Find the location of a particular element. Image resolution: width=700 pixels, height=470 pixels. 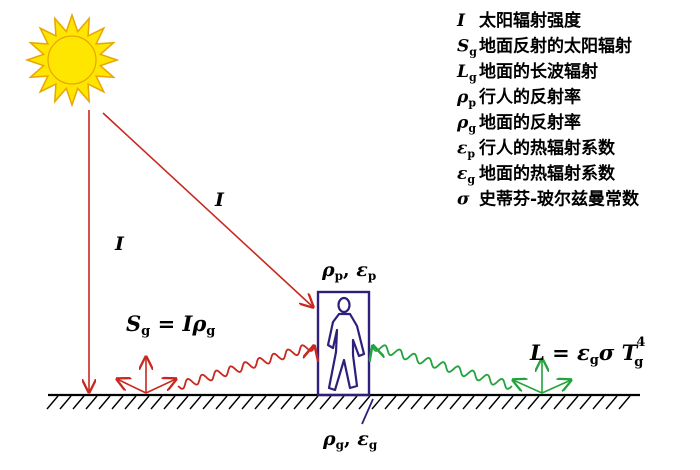

legend-item: Lg 地面的长波辐射 is located at coordinates (527, 72).